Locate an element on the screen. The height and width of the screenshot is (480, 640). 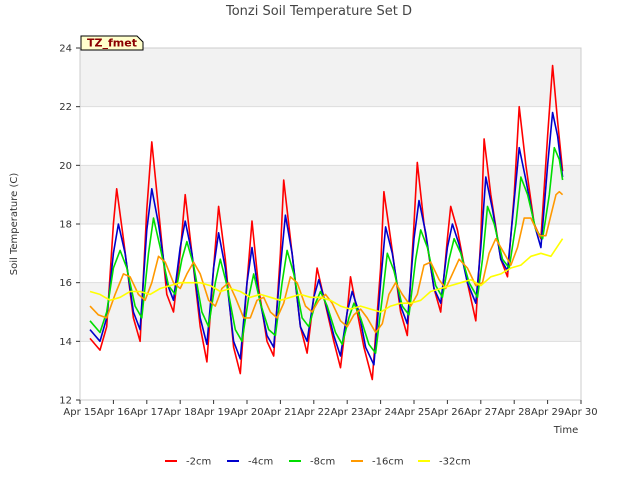
x-tick-label: Apr 19 is located at coordinates (213, 412).